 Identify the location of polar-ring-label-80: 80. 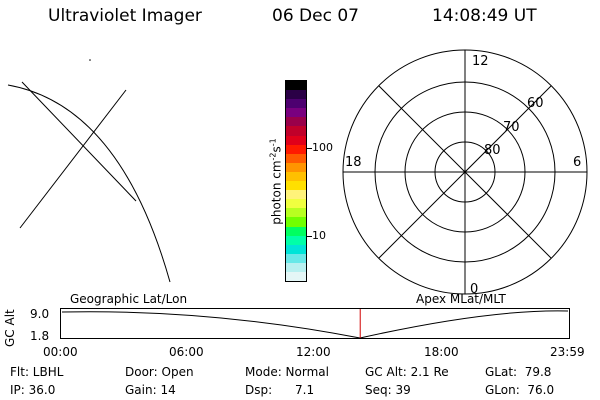
(492, 150).